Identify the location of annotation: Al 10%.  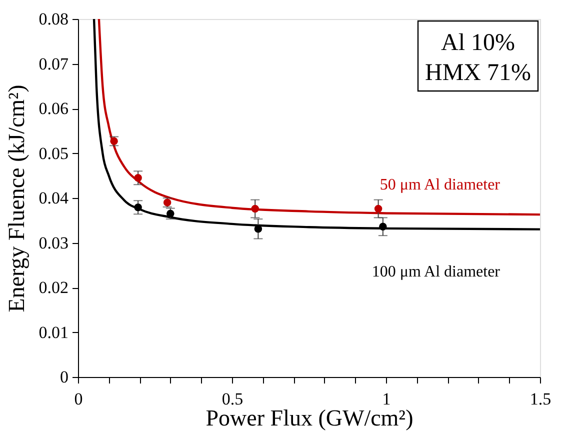
(478, 43).